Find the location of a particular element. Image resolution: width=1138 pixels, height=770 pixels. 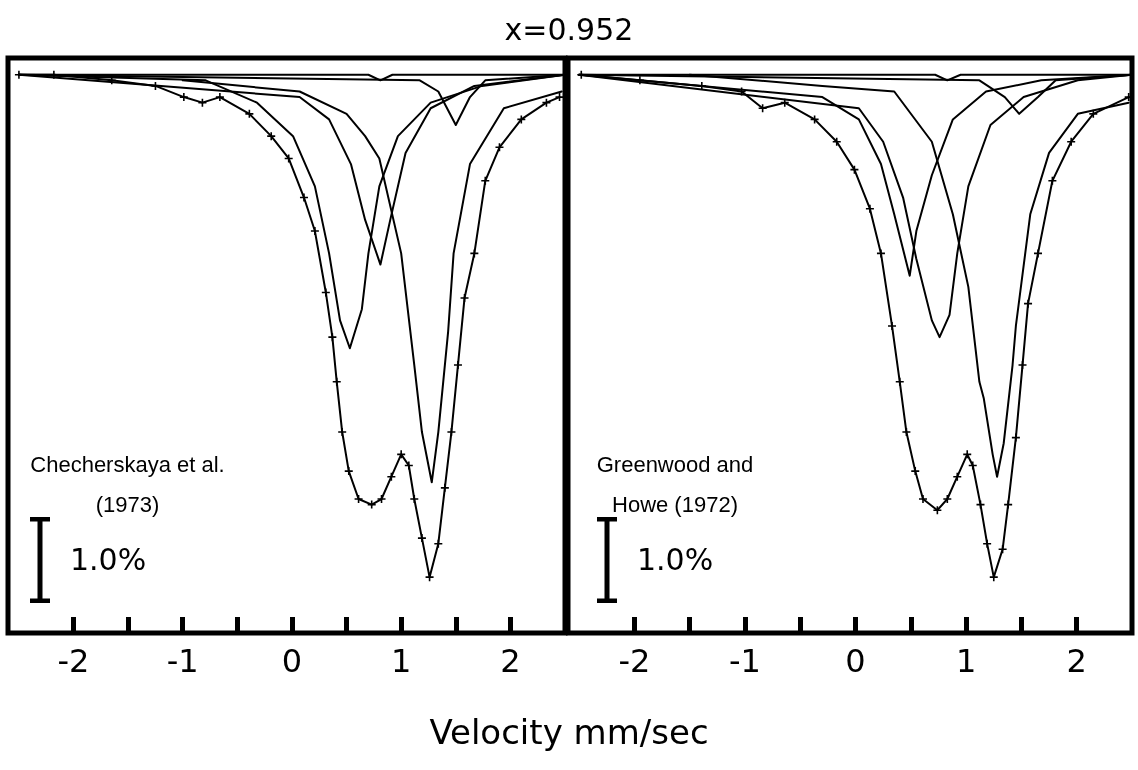

annotation: Greenwood and Howe (1972) is located at coordinates (675, 485).